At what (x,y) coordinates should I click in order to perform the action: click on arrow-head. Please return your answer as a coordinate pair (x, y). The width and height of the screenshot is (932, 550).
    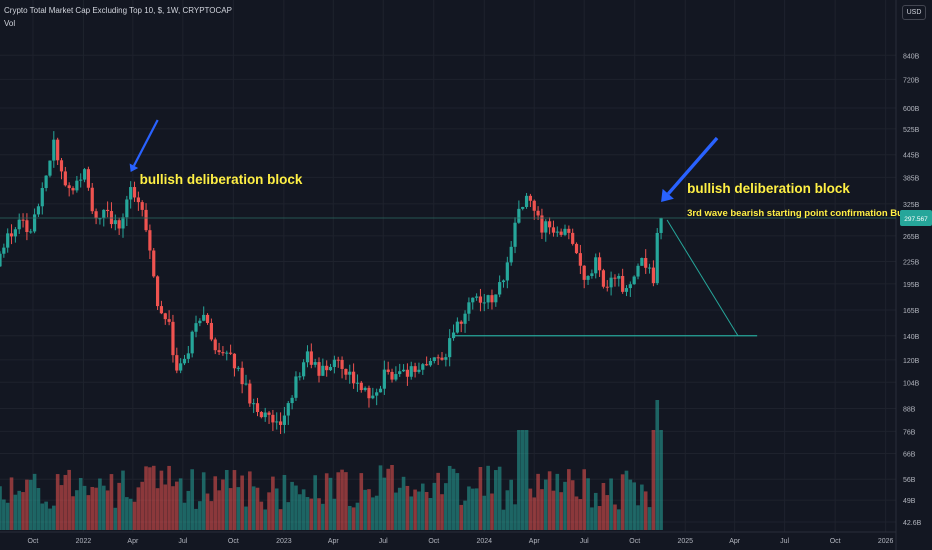
    Looking at the image, I should click on (667, 195).